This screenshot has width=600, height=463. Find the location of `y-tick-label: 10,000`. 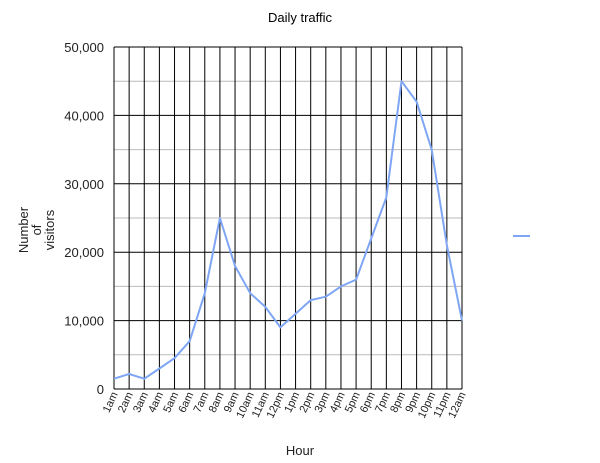

y-tick-label: 10,000 is located at coordinates (84, 321).